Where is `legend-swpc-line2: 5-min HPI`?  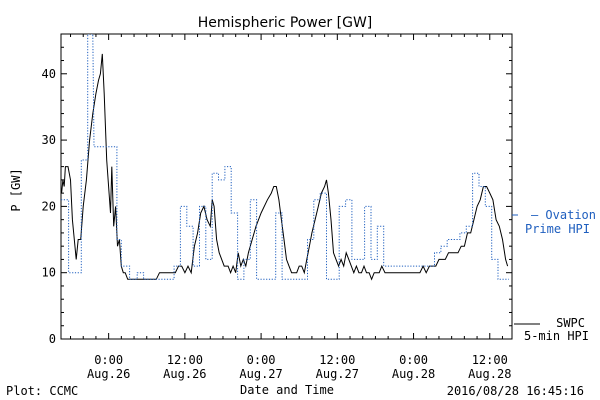 legend-swpc-line2: 5-min HPI is located at coordinates (556, 336).